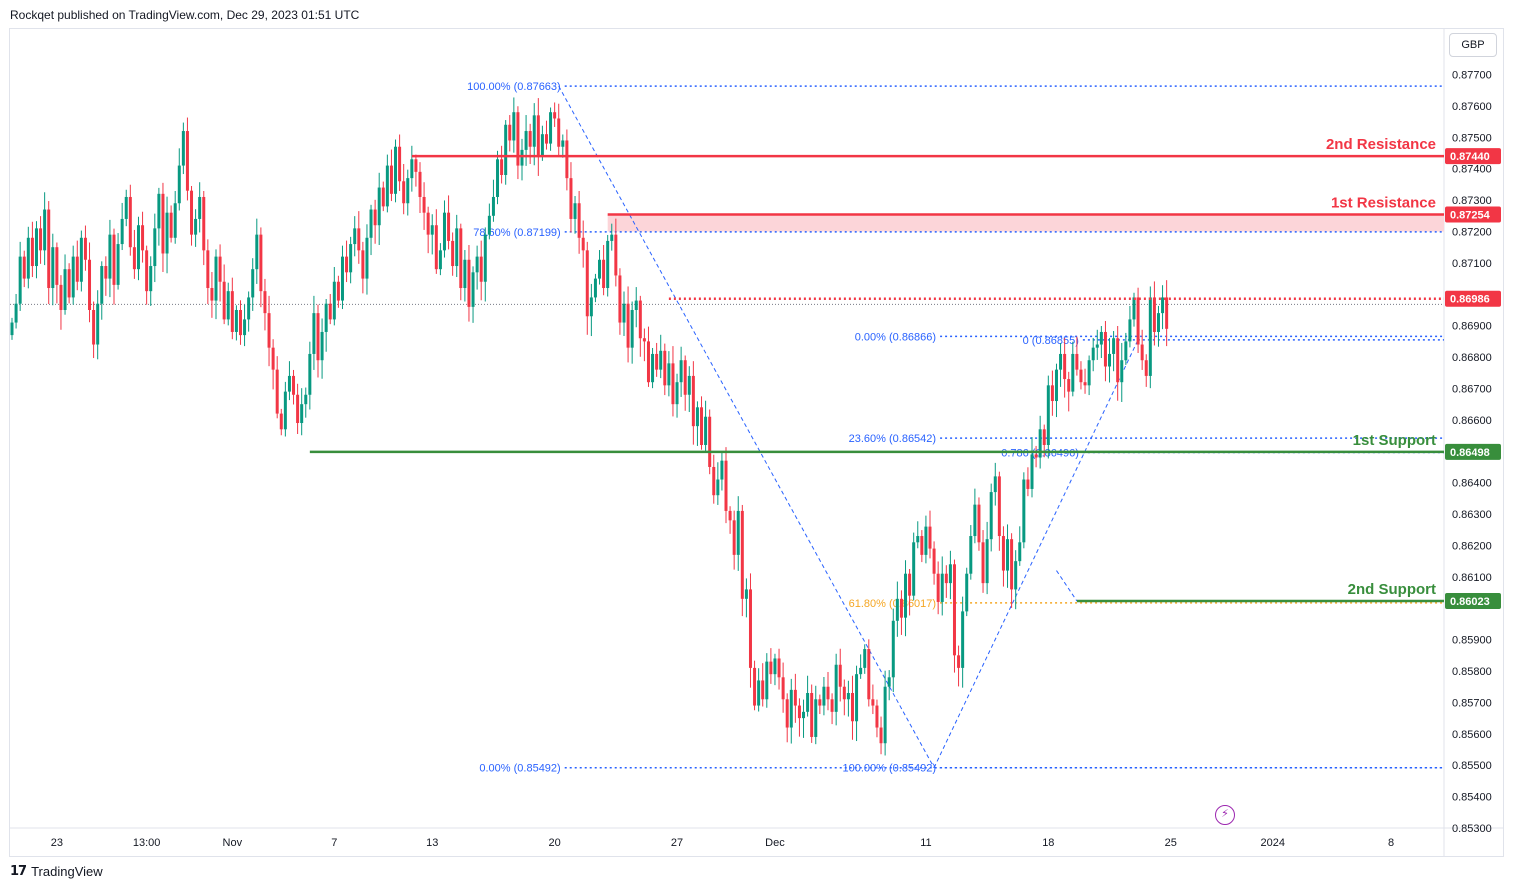  I want to click on fib-label: 100.00% (0.87663), so click(514, 87).